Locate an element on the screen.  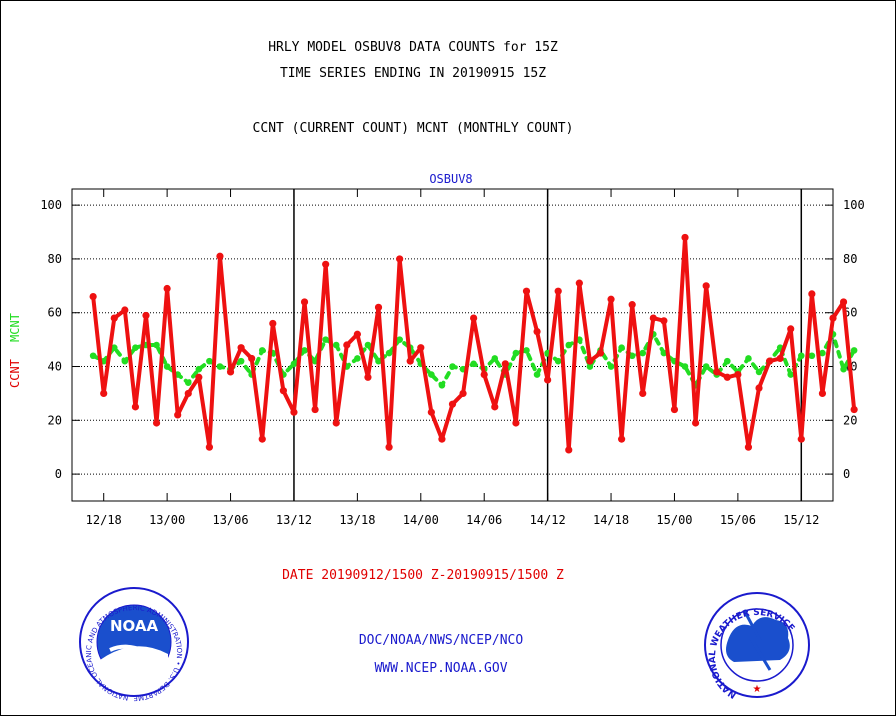
y-tick-label-left-80: 80 is located at coordinates (55, 259).